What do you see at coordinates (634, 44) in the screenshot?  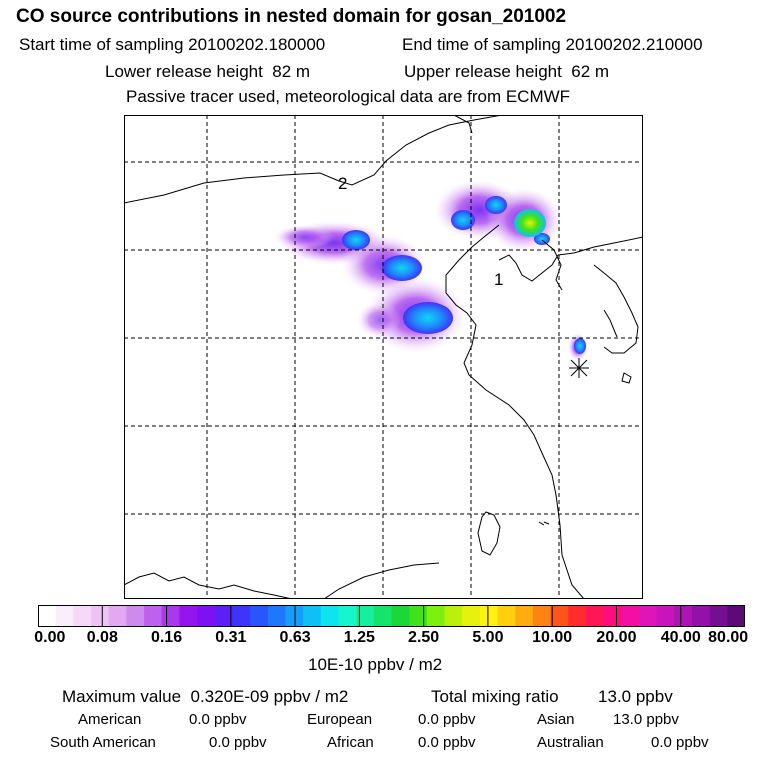 I see `end-time-value: 20100202.210000` at bounding box center [634, 44].